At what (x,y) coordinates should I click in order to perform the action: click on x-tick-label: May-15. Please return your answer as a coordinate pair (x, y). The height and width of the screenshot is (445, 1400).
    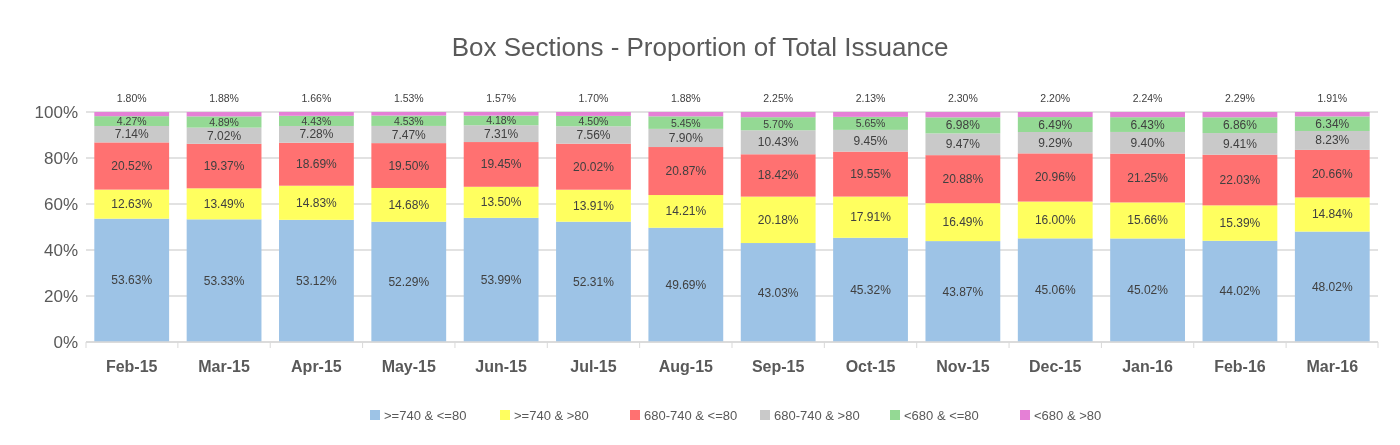
    Looking at the image, I should click on (408, 366).